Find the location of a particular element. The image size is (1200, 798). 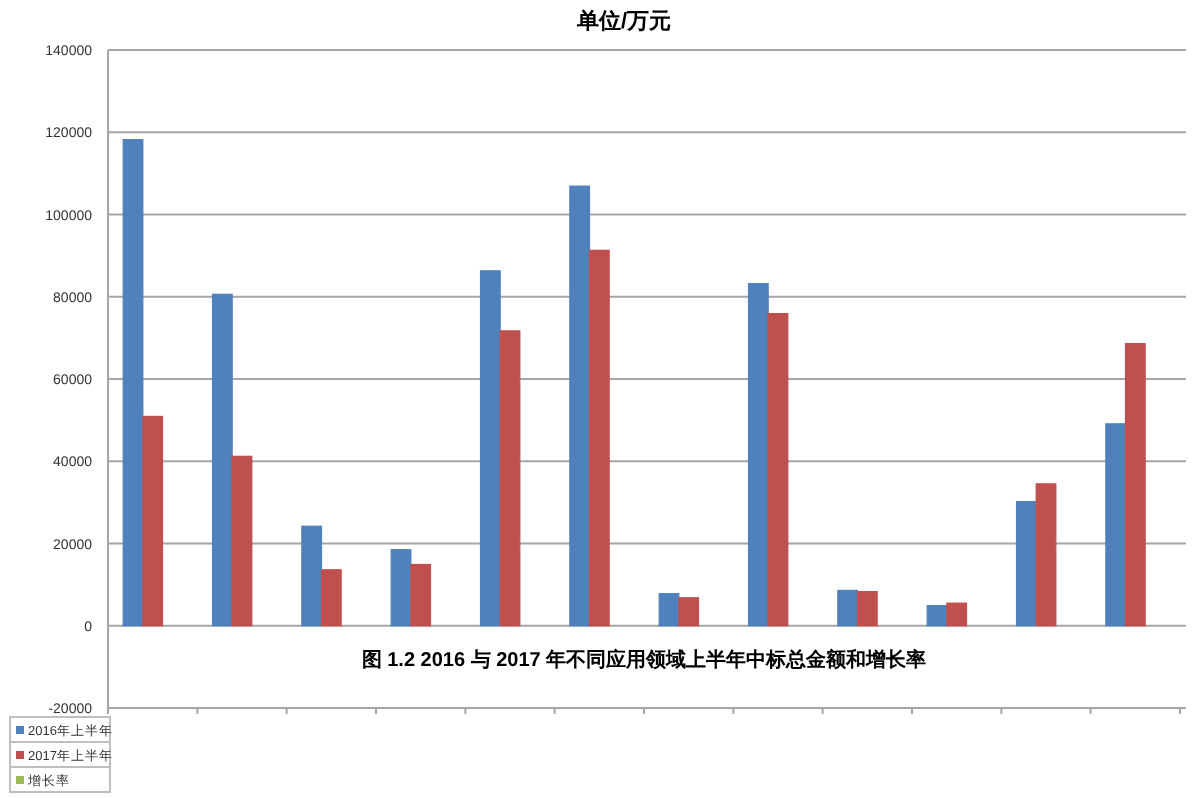

annotation: 图 1.2 2016 与 2017 年不同应用领域上半年中标总金额和增长率 is located at coordinates (644, 660).